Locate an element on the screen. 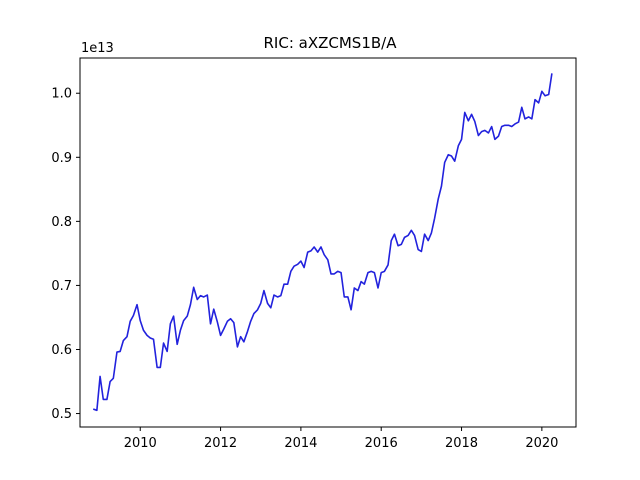 This screenshot has height=480, width=640. y-axis-ticks: 0.5 0.6 0.7 0.8 0.9 1.0 is located at coordinates (65, 254).